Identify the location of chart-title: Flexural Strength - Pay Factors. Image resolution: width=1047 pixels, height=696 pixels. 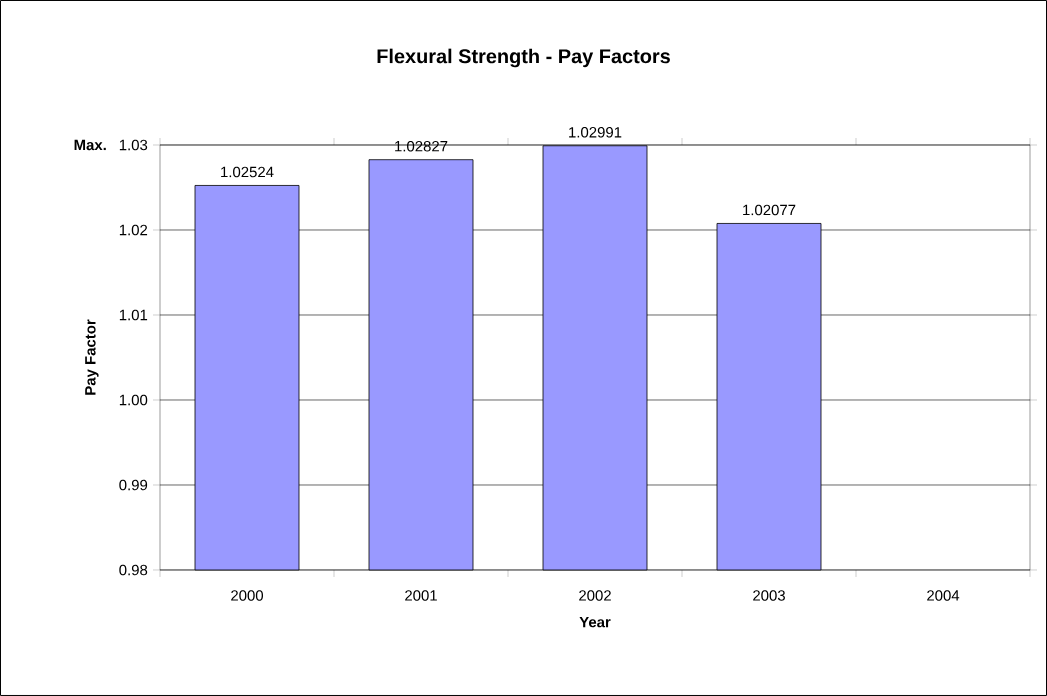
(523, 58).